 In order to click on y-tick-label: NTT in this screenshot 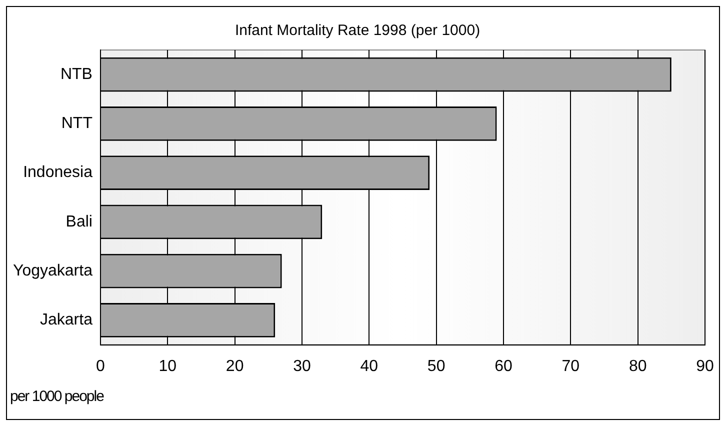, I will do `click(77, 123)`.